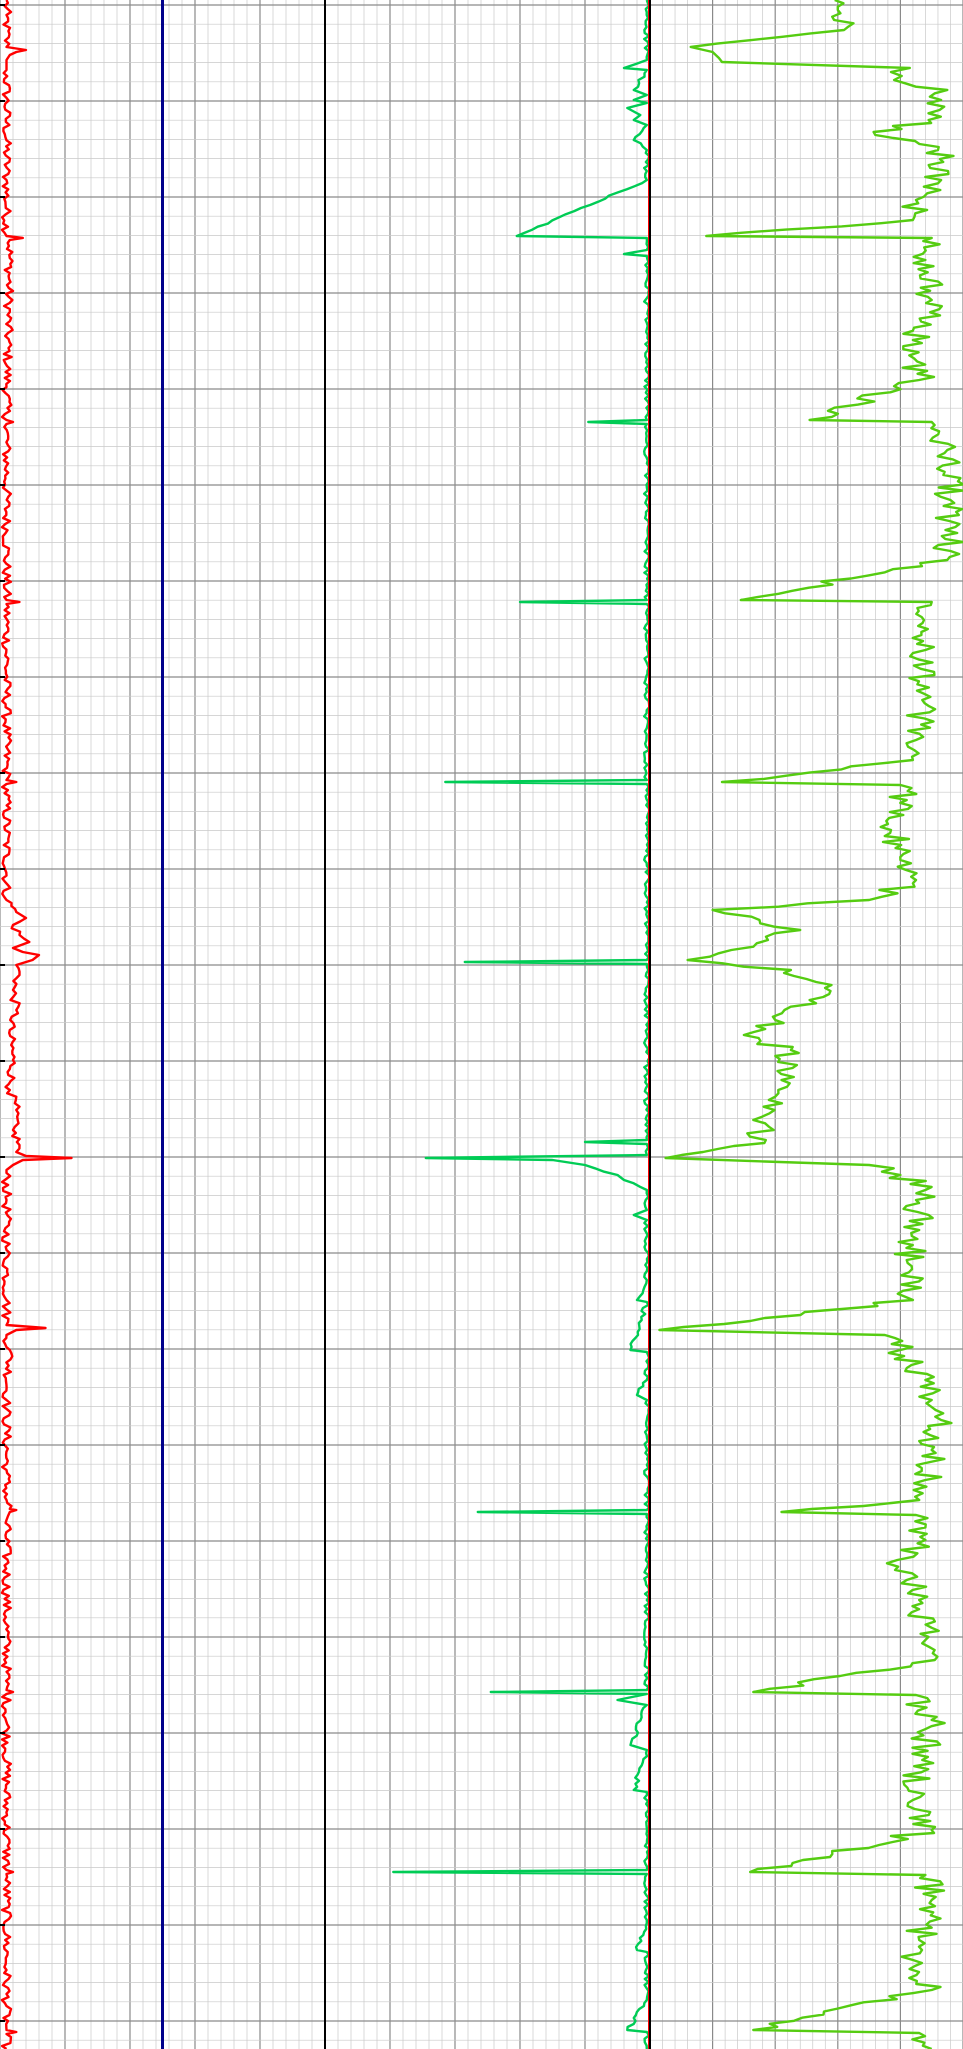  I want to click on red-curve, so click(36, 1024).